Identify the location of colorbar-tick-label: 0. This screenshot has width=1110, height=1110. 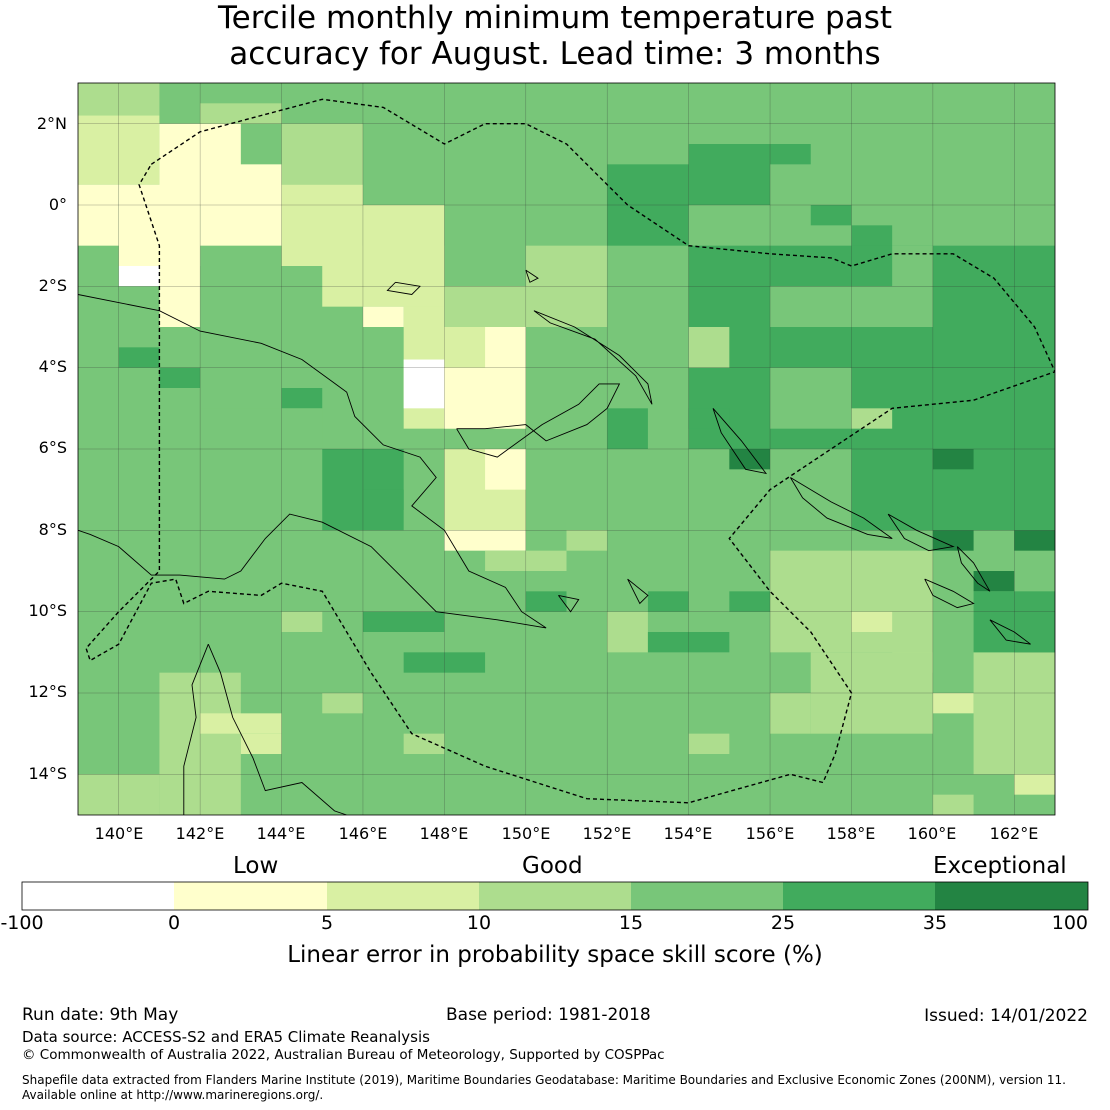
(174, 923).